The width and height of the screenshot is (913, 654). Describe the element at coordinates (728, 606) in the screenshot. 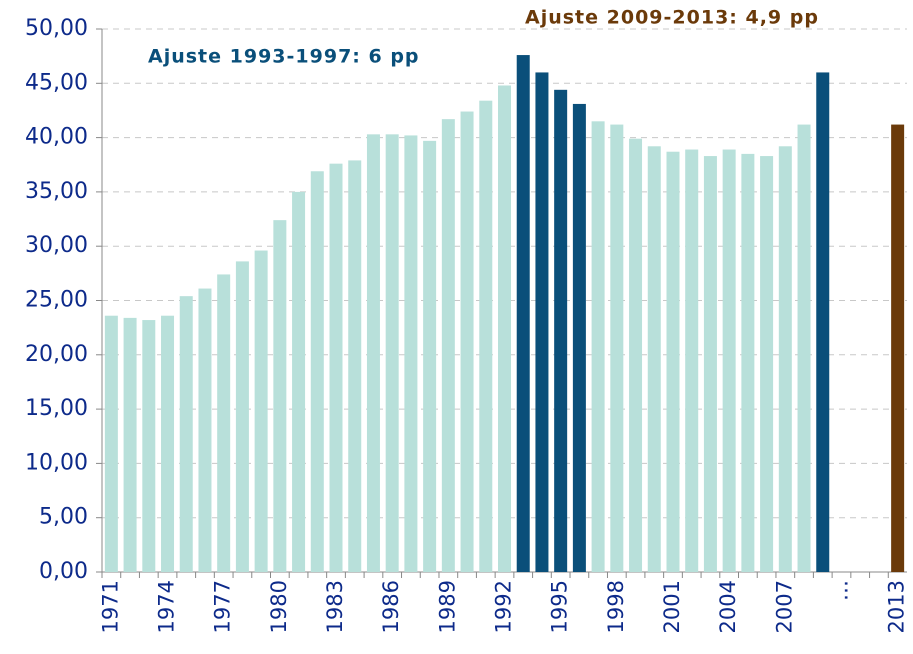

I see `x-tick-label: 2004` at that location.